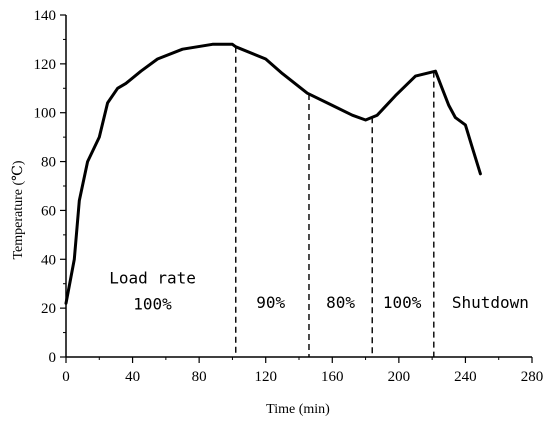  Describe the element at coordinates (132, 377) in the screenshot. I see `x-tick-label: 40` at that location.